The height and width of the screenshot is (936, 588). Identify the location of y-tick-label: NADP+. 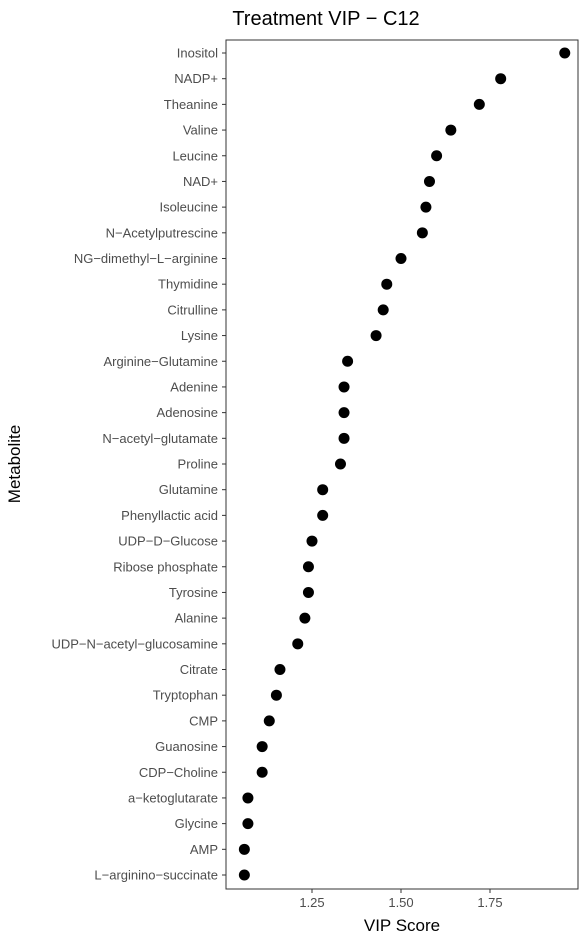
(196, 78).